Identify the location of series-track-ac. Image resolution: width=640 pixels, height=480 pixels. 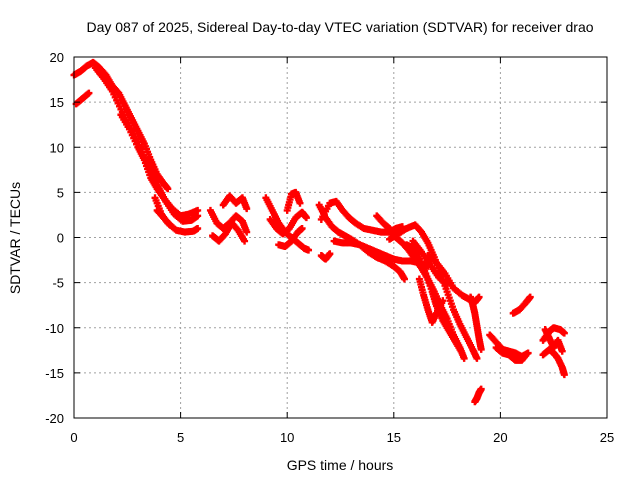
(553, 334).